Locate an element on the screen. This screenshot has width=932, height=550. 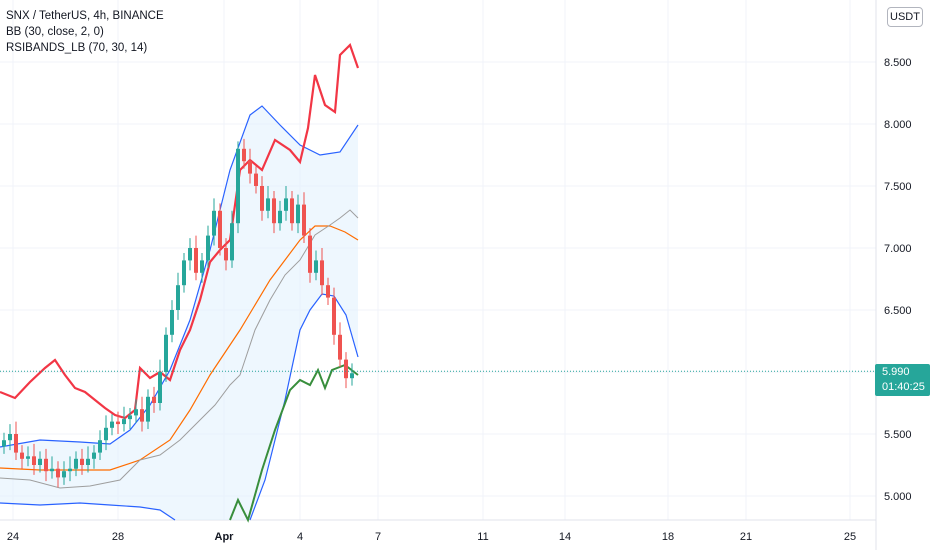
time-tick-label: 25 is located at coordinates (850, 537).